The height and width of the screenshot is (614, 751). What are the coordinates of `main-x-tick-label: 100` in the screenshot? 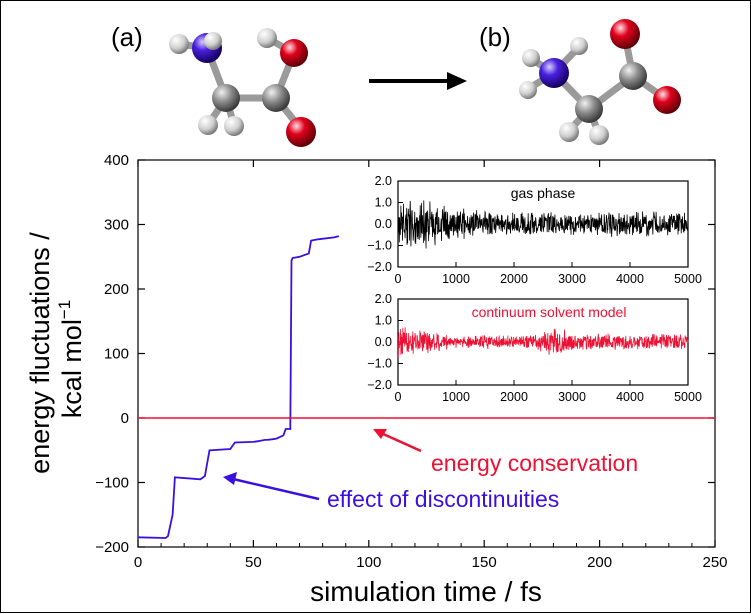 It's located at (368, 562).